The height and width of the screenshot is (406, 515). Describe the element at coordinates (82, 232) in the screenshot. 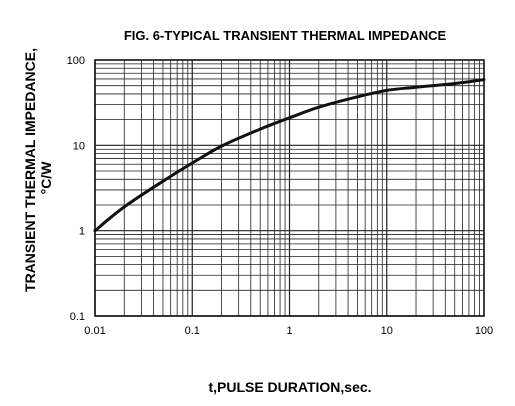

I see `y-tick-label: 1` at that location.